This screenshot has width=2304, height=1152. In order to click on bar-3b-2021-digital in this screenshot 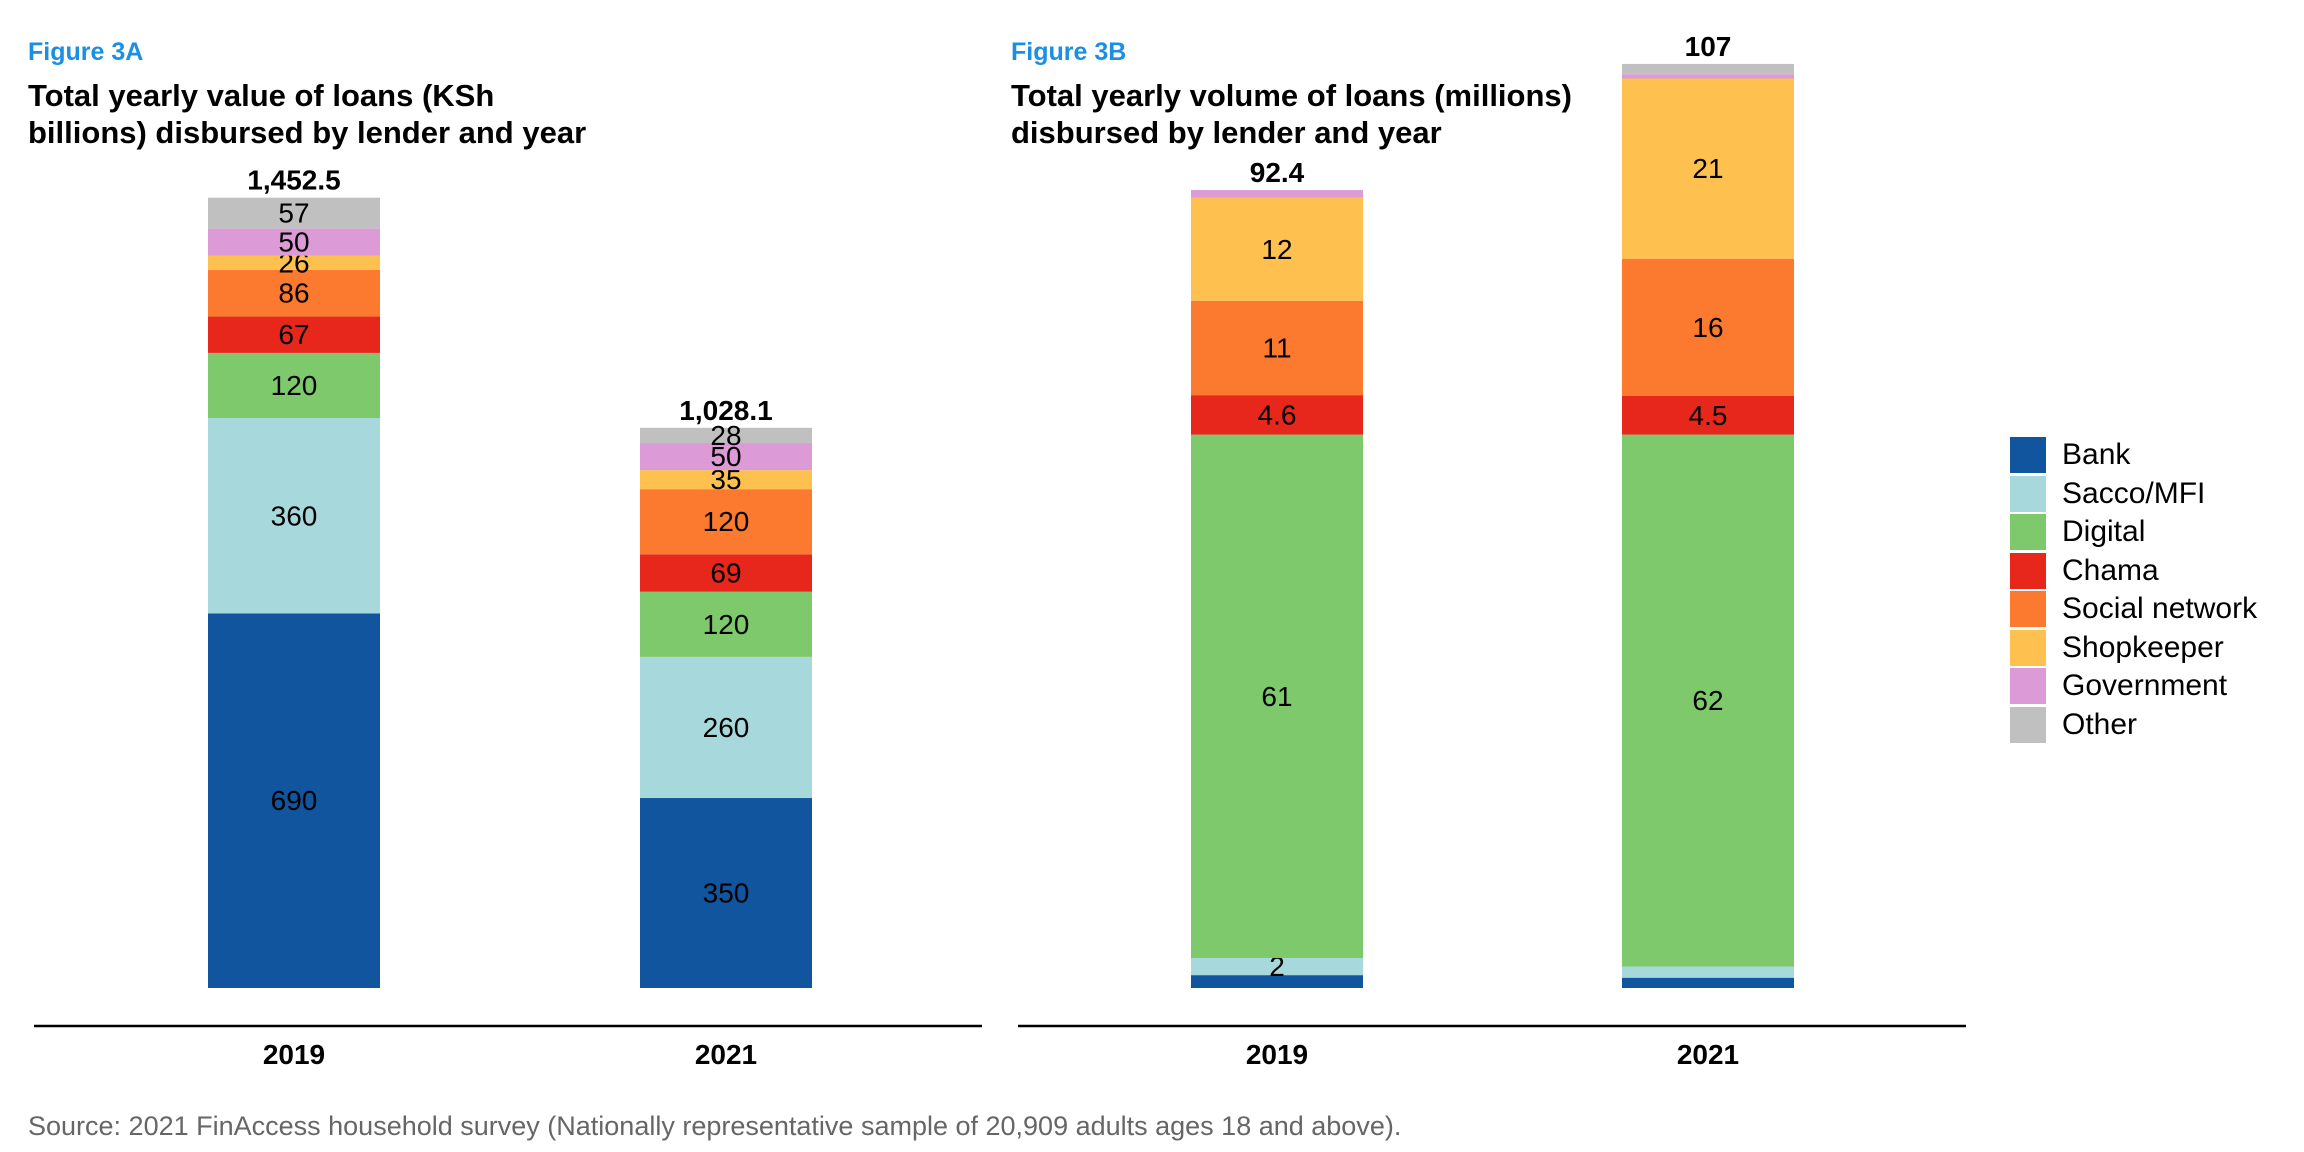, I will do `click(1708, 700)`.